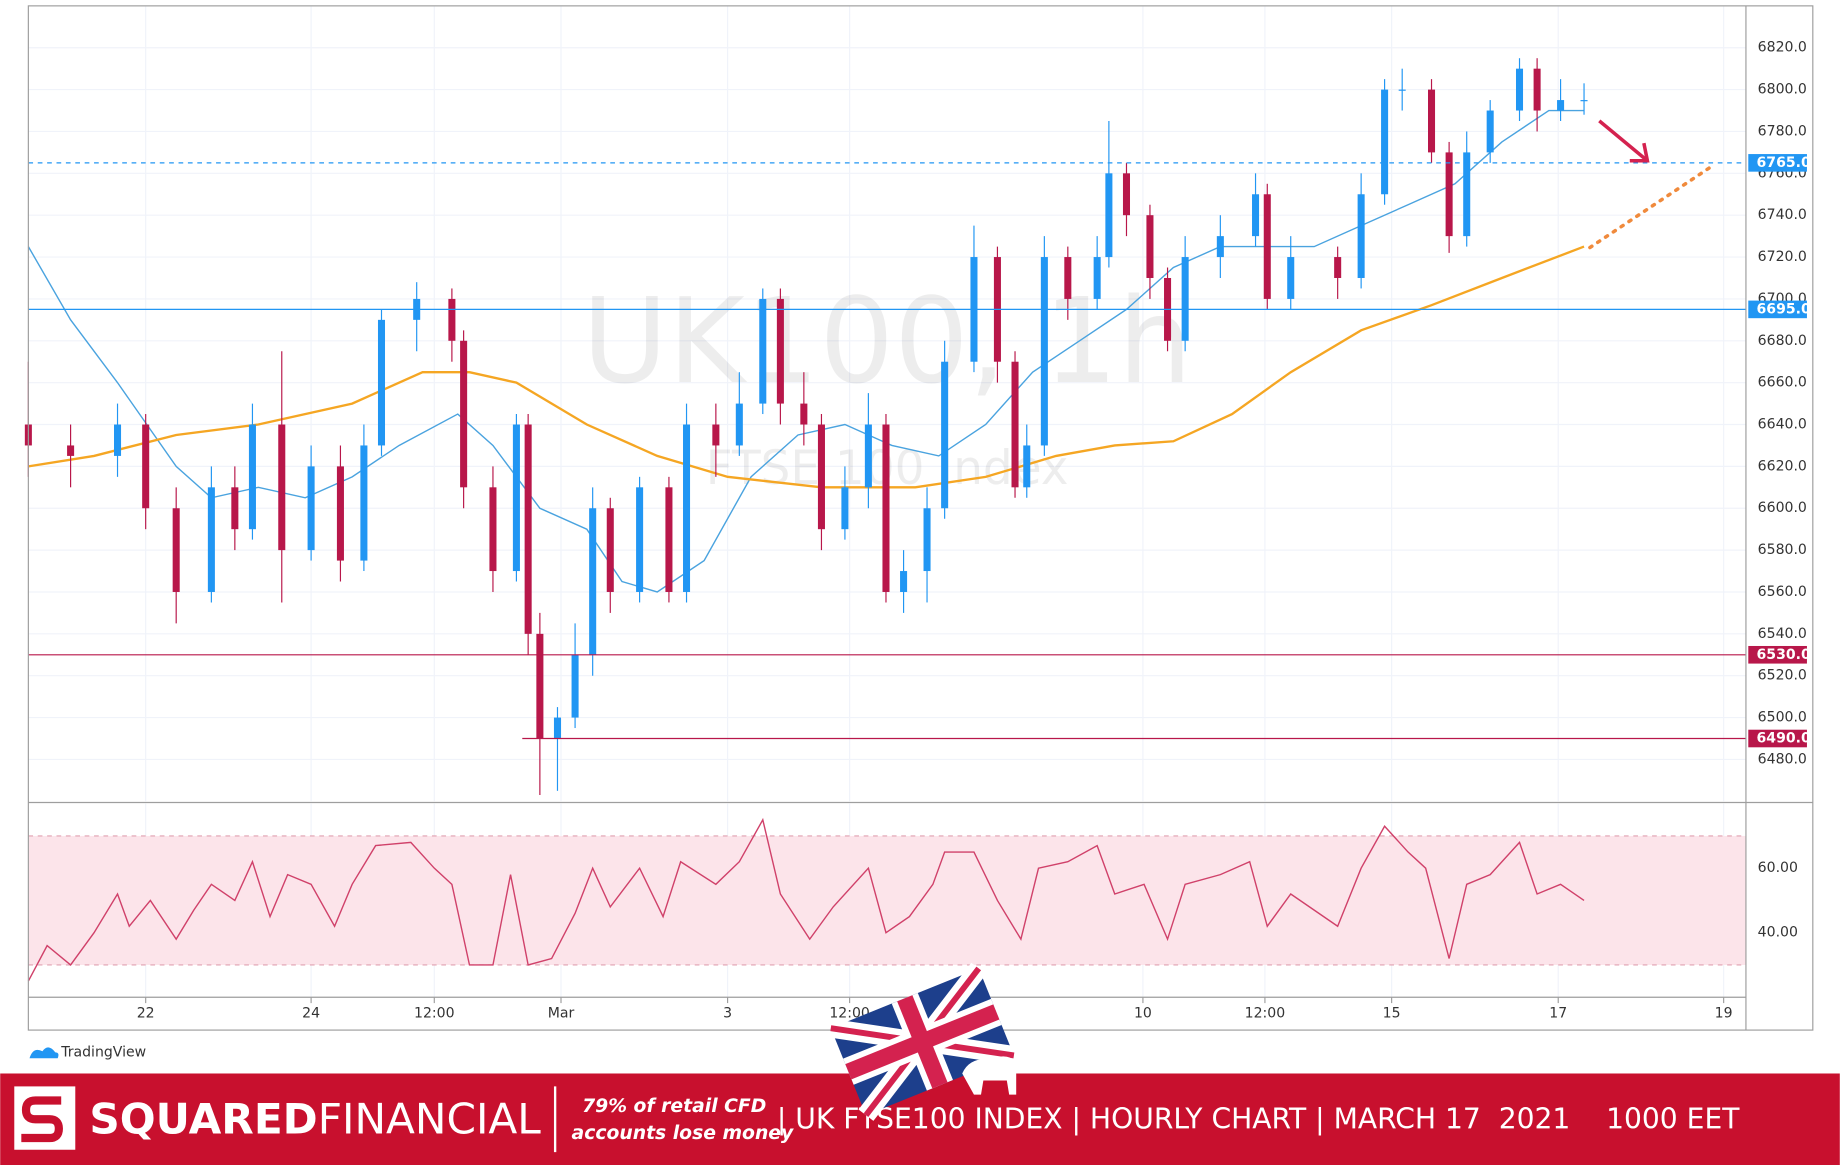 The image size is (1840, 1165). What do you see at coordinates (561, 1014) in the screenshot?
I see `x-tick-label: Mar` at bounding box center [561, 1014].